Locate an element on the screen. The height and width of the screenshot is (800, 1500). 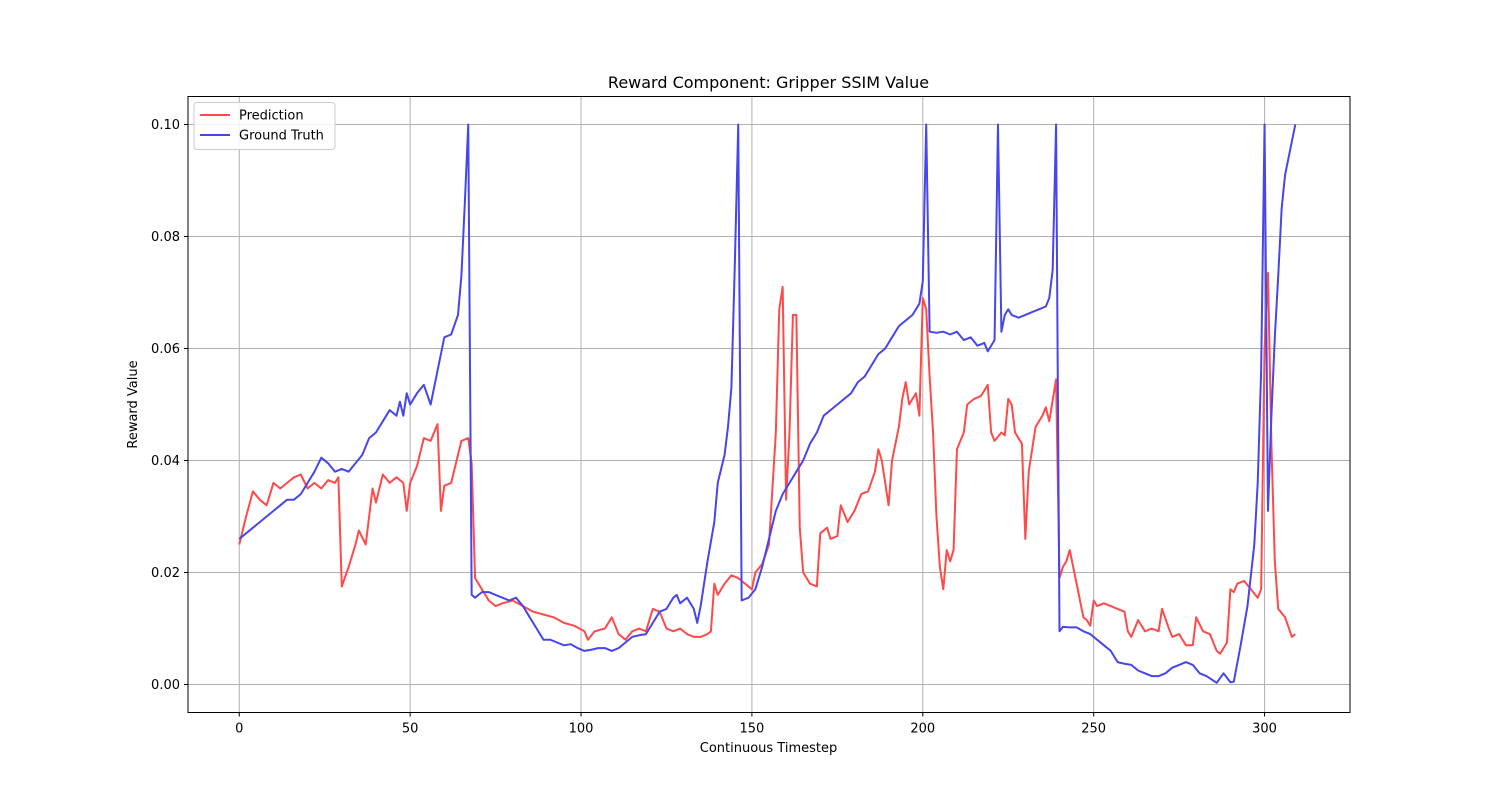
x-axis-label: Continuous Timestep is located at coordinates (769, 748).